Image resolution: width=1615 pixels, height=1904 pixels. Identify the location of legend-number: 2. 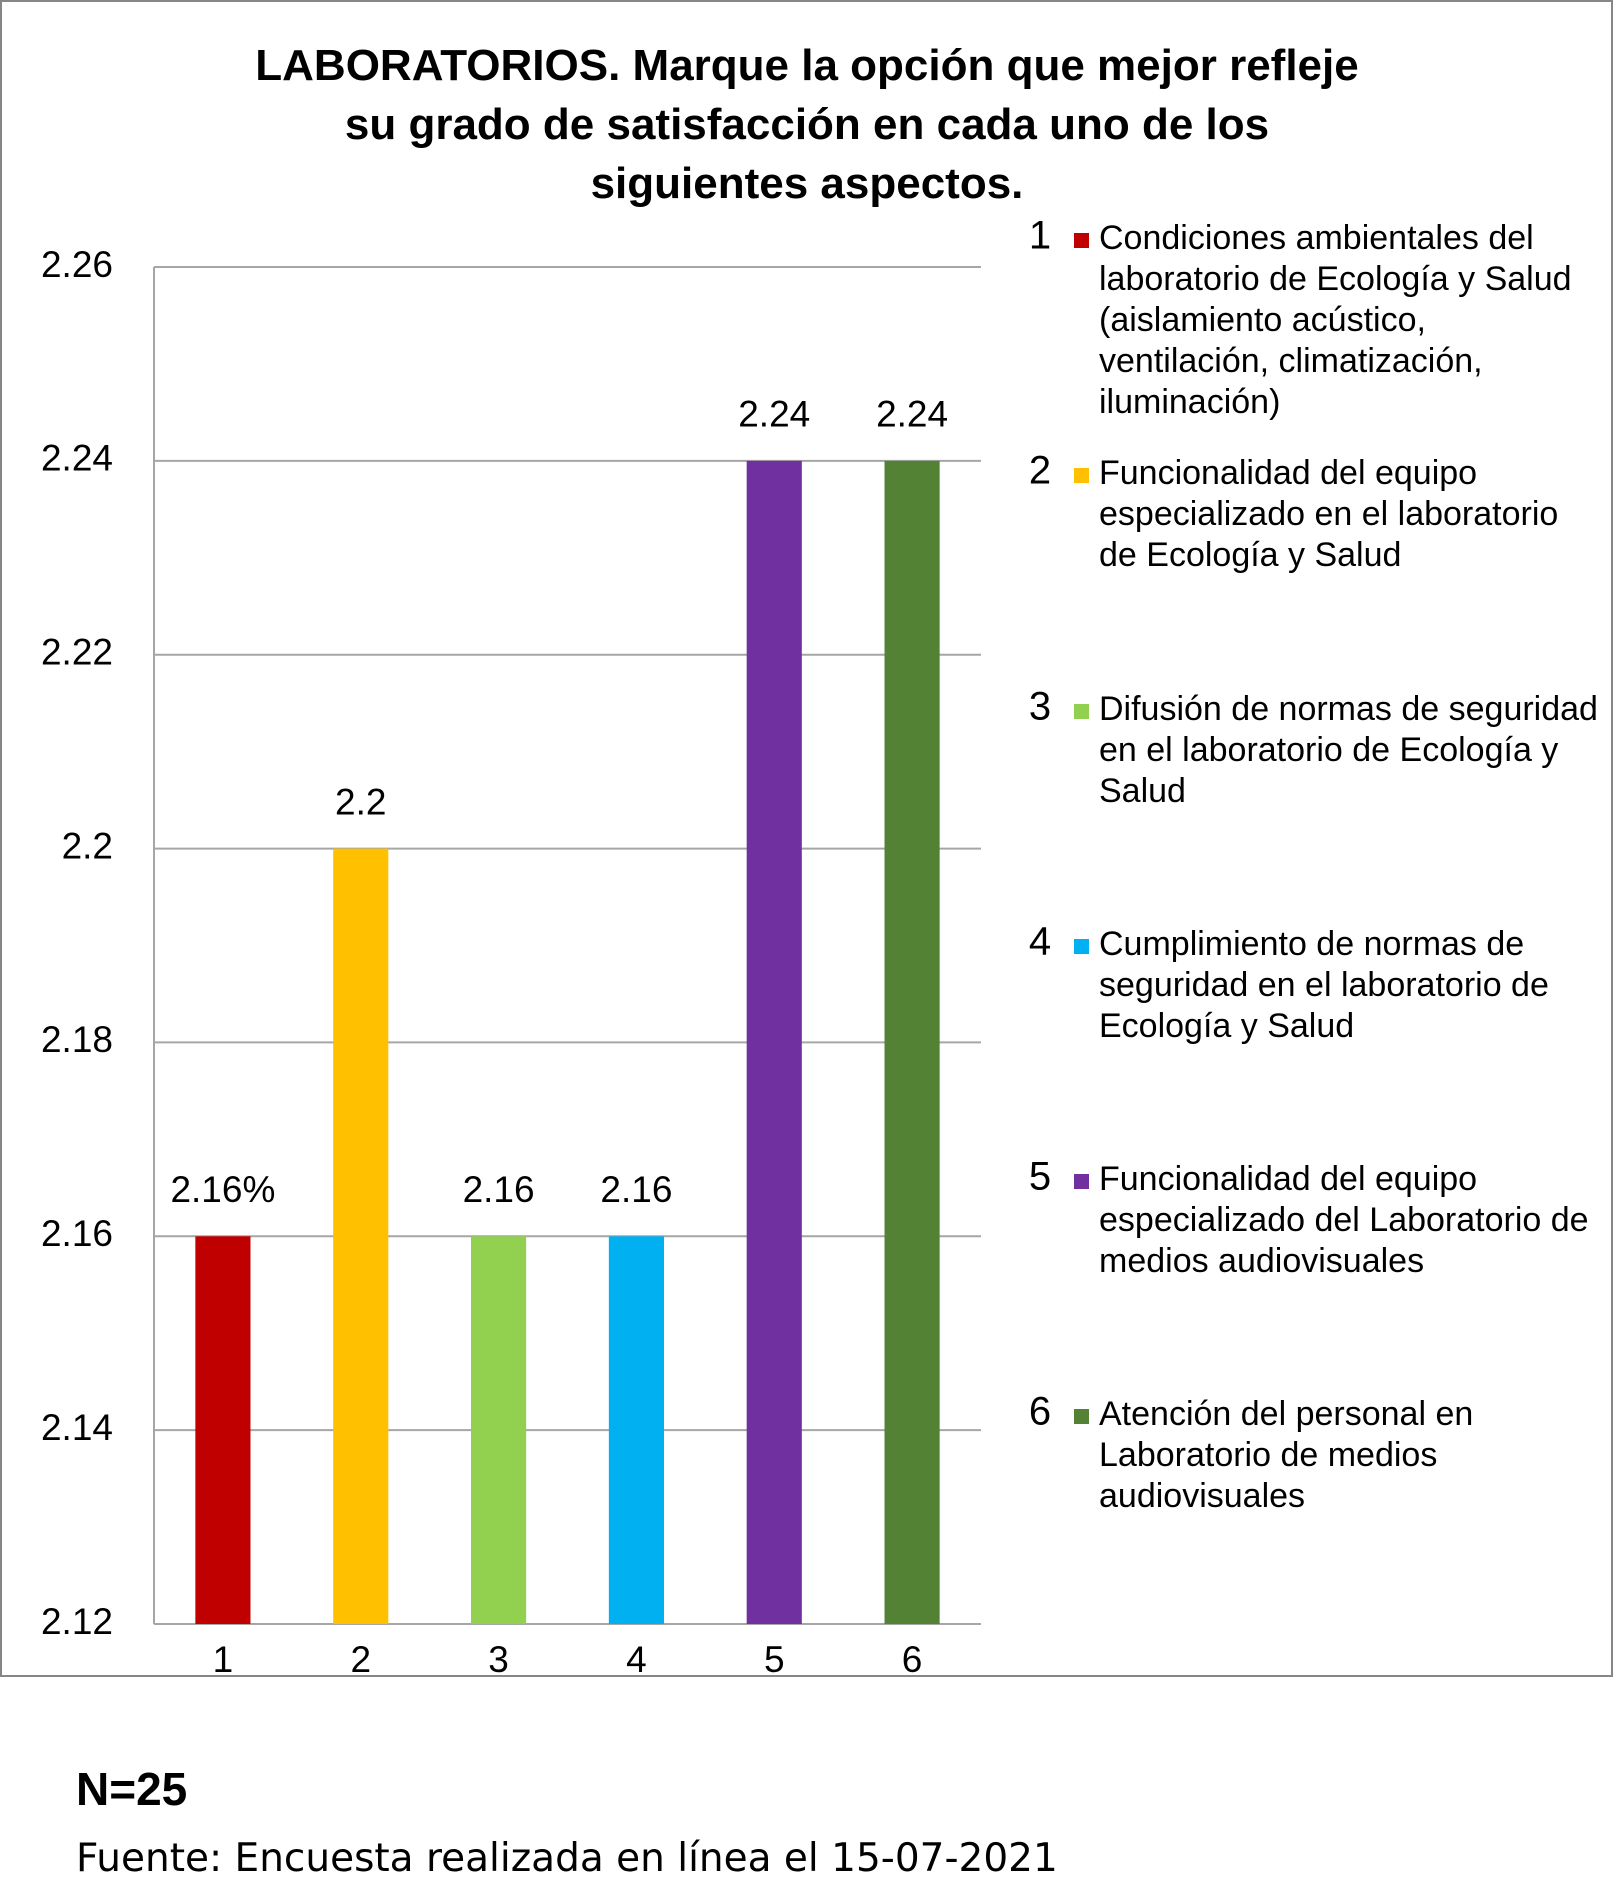
(1040, 471).